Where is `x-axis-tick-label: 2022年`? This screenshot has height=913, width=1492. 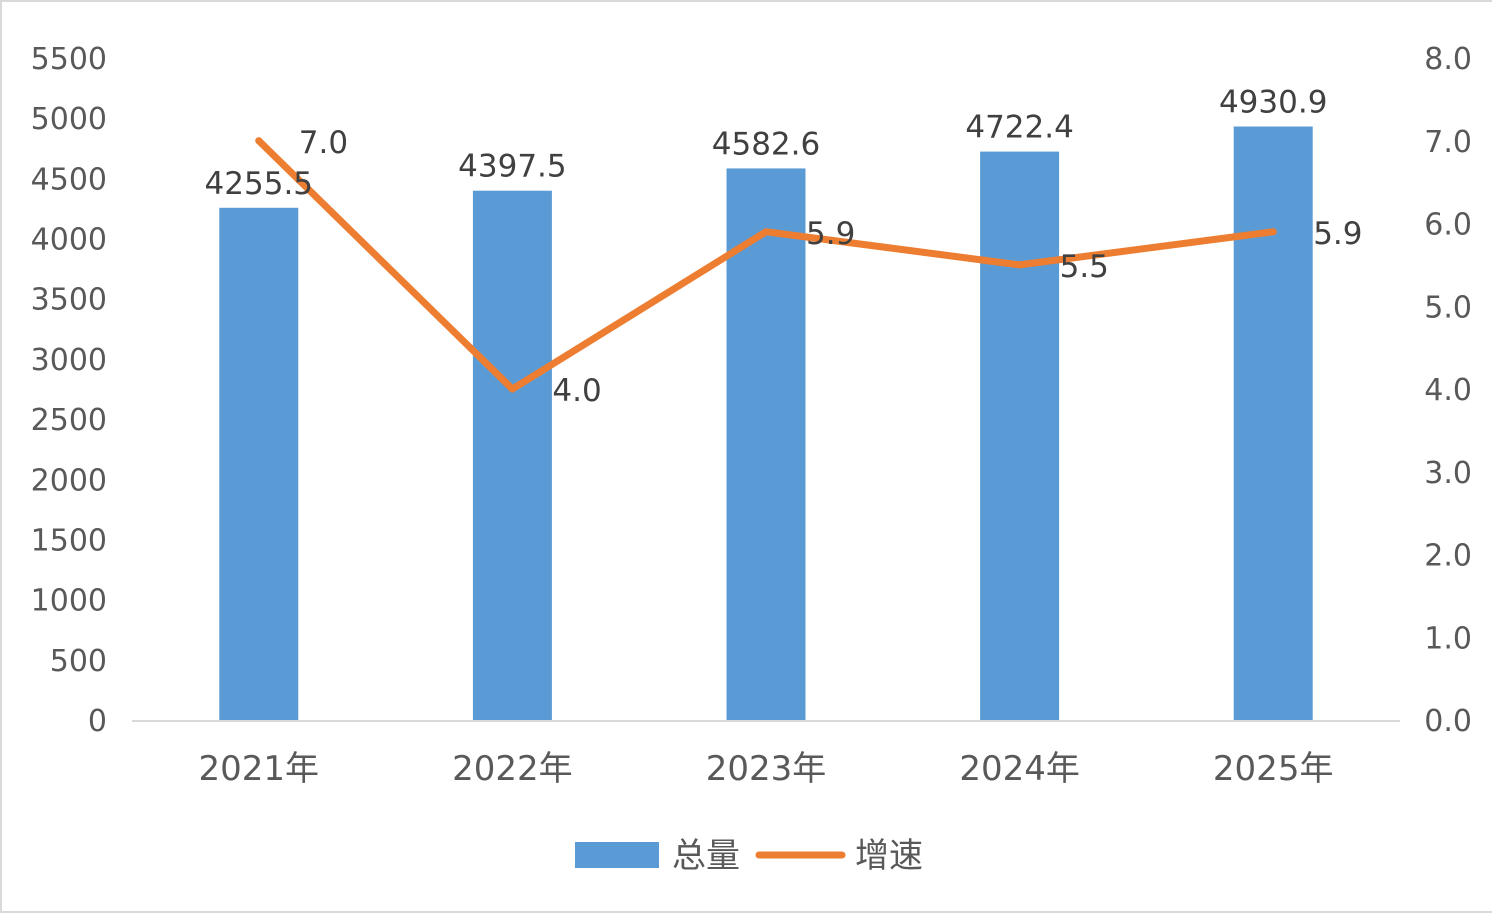 x-axis-tick-label: 2022年 is located at coordinates (512, 769).